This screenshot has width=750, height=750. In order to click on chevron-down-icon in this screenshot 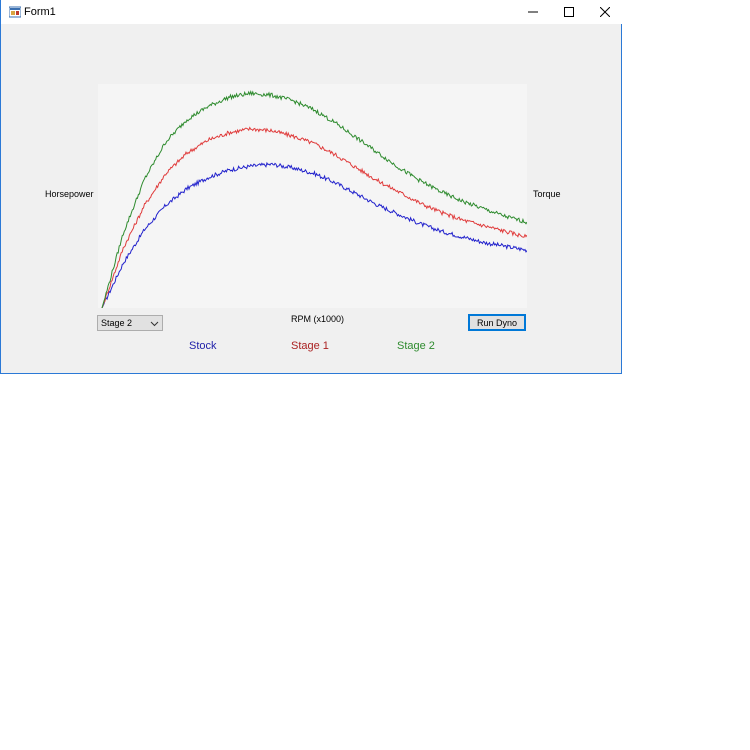, I will do `click(154, 324)`.